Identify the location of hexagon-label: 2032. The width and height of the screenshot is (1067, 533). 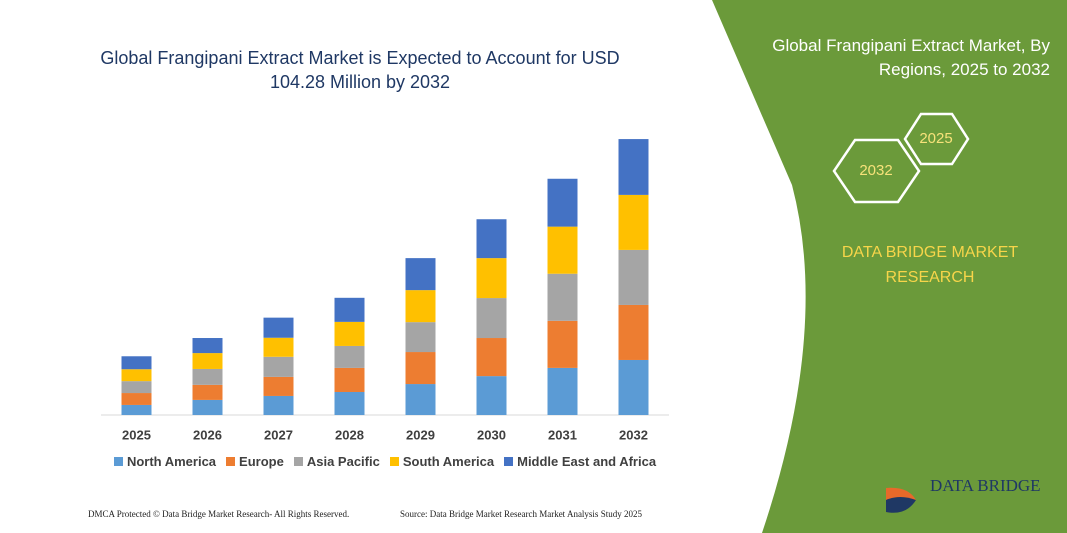
(875, 170).